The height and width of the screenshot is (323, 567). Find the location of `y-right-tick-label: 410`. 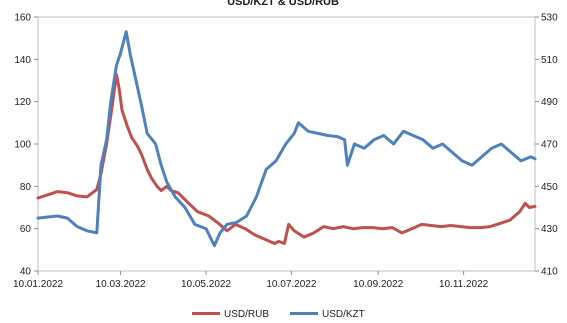

y-right-tick-label: 410 is located at coordinates (549, 272).